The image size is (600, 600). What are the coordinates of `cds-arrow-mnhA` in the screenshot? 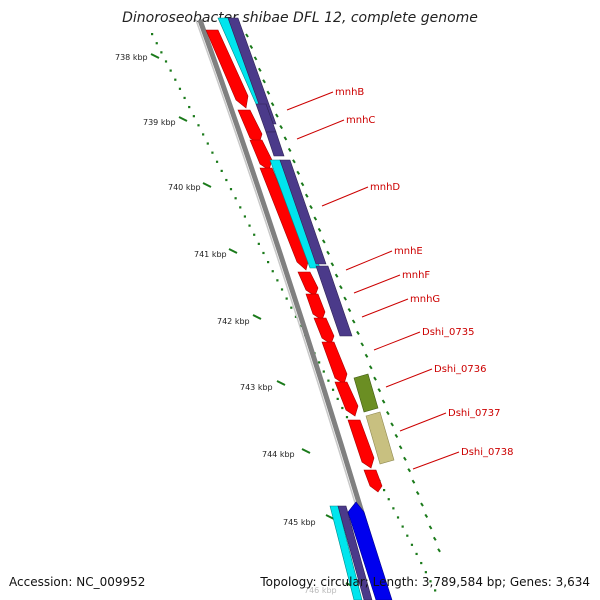 It's located at (227, 69).